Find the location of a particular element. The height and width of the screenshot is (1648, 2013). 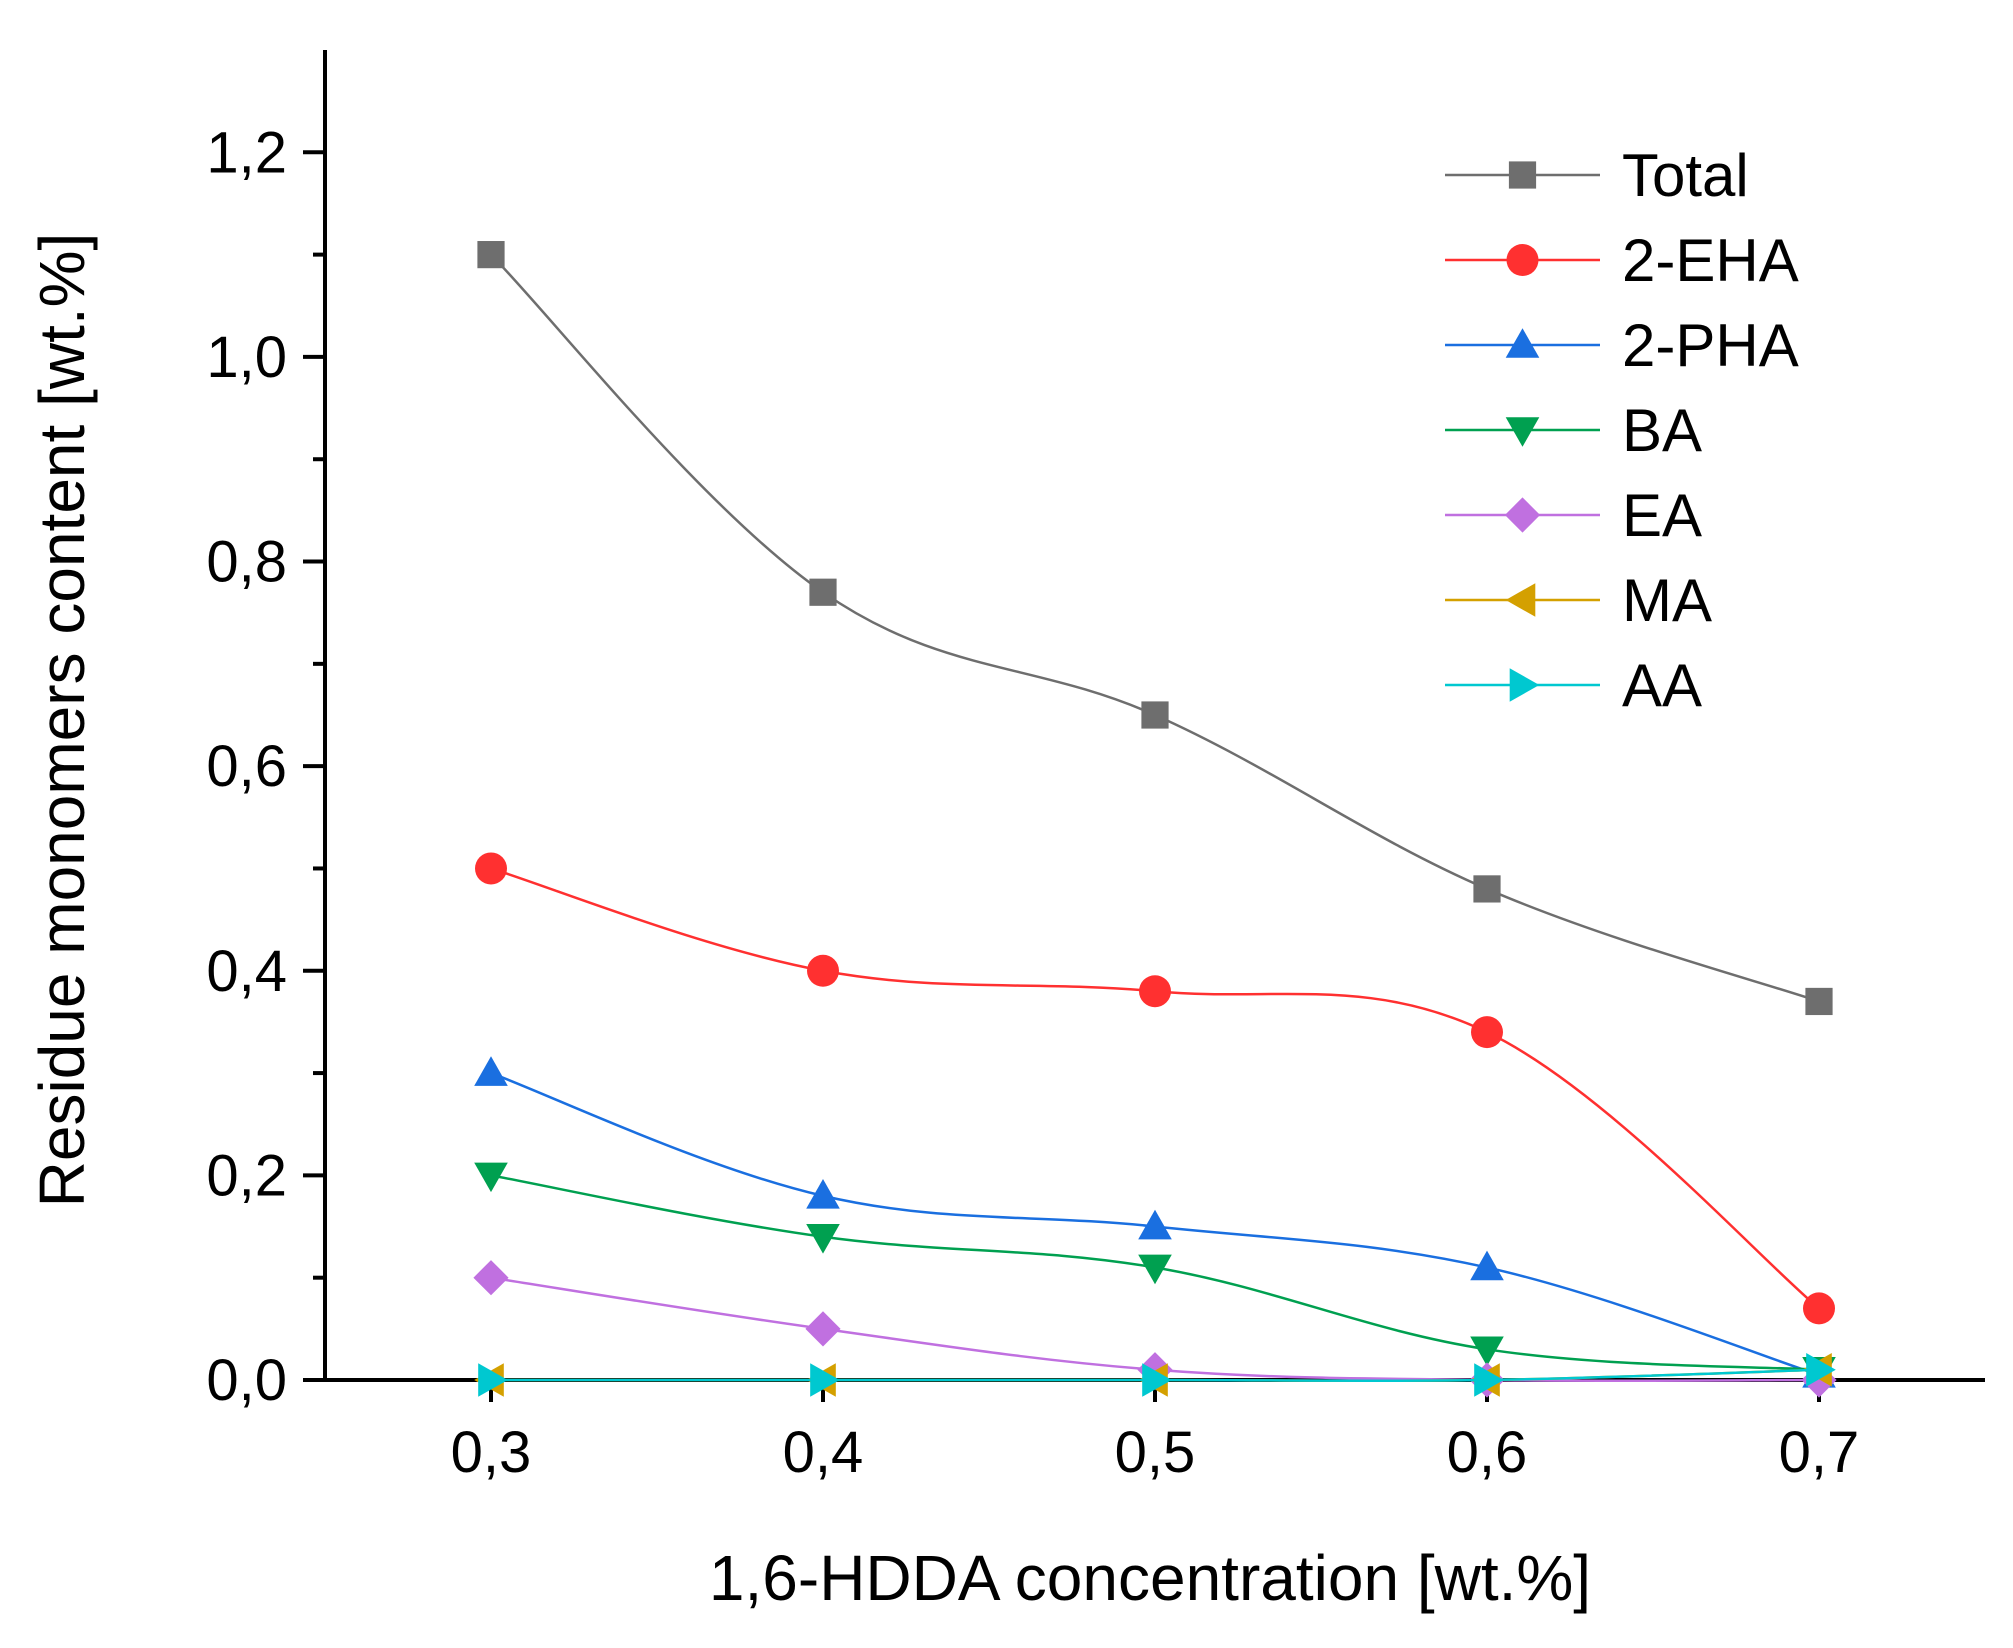

series-aa is located at coordinates (1157, 1374).